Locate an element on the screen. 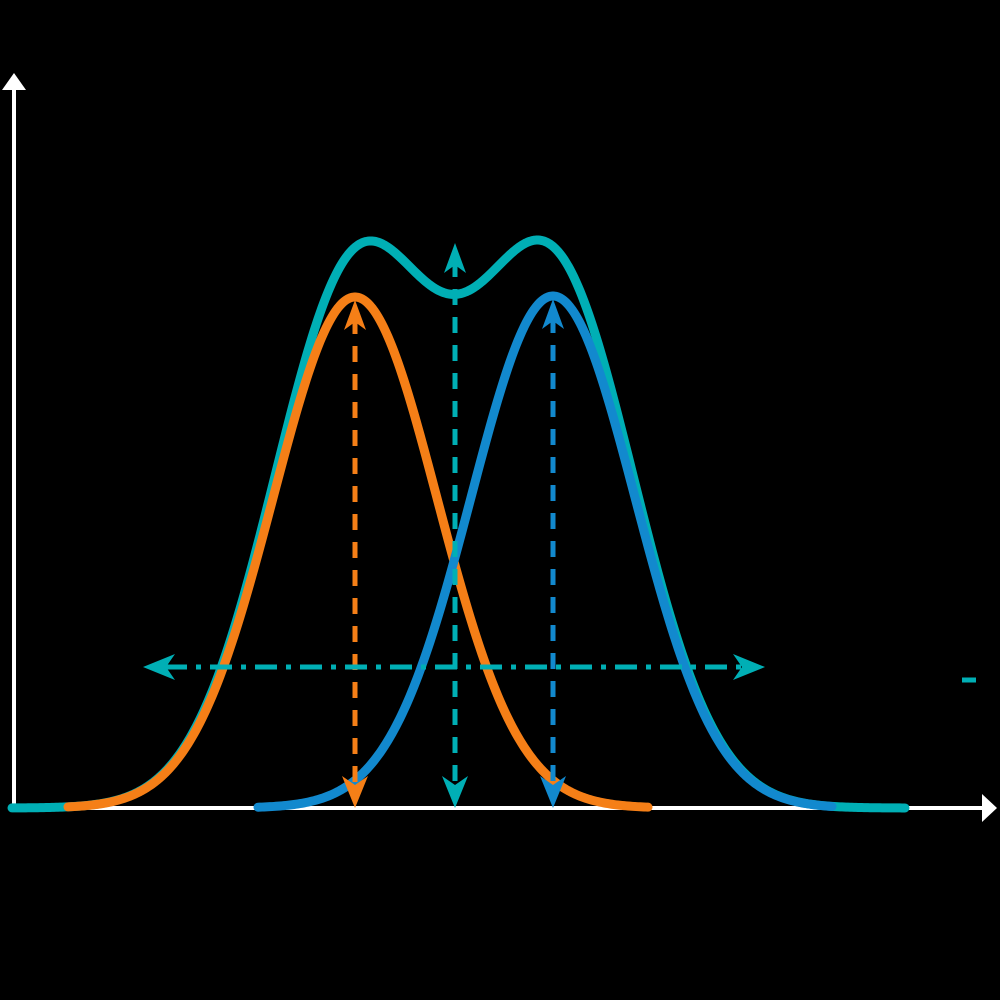 This screenshot has height=1000, width=1000. teal-width-arrow is located at coordinates (454, 667).